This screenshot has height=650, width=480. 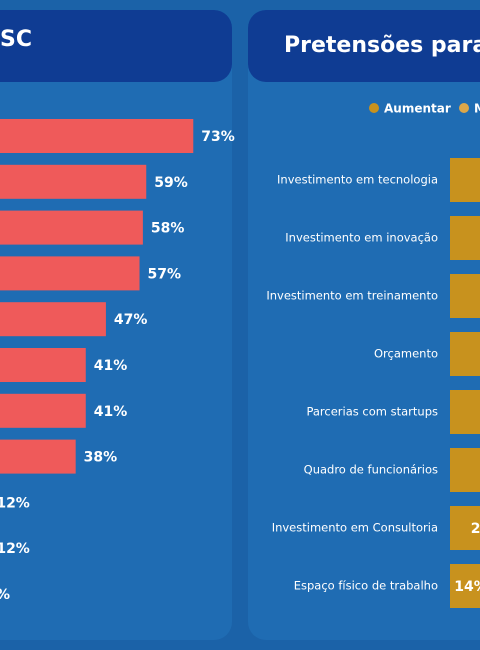 What do you see at coordinates (131, 320) in the screenshot?
I see `value-label: 47%` at bounding box center [131, 320].